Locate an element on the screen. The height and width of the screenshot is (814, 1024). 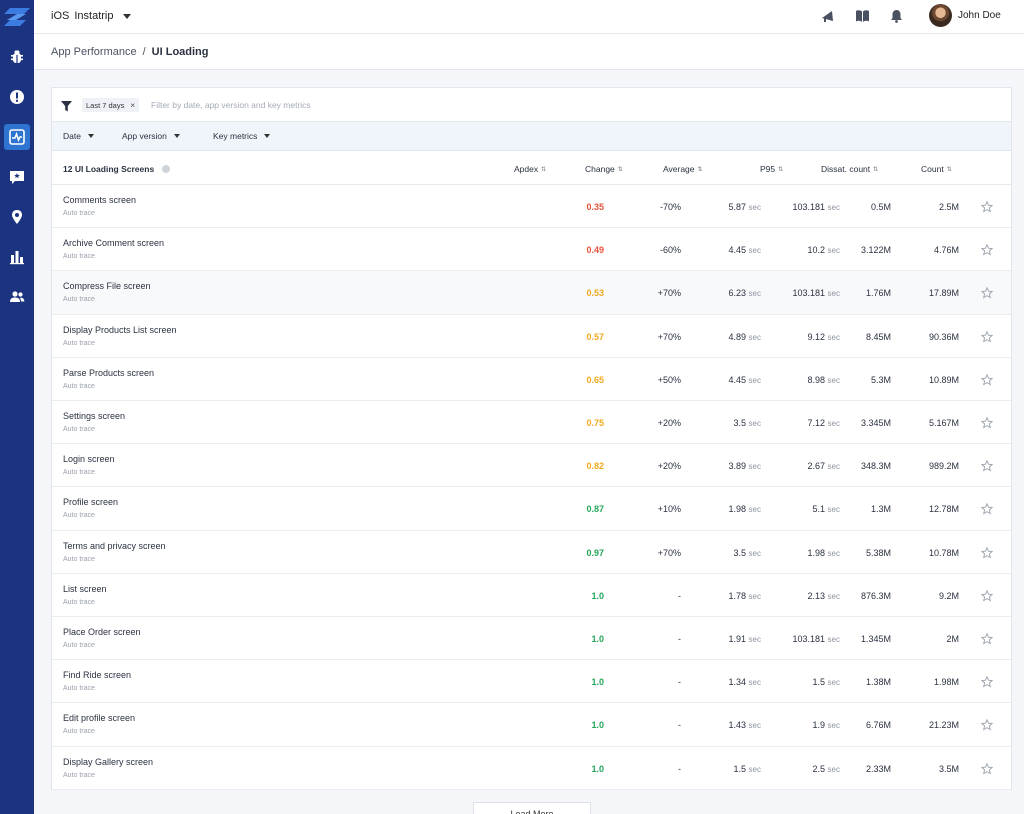
column-average: Average ⇅ is located at coordinates (683, 169).